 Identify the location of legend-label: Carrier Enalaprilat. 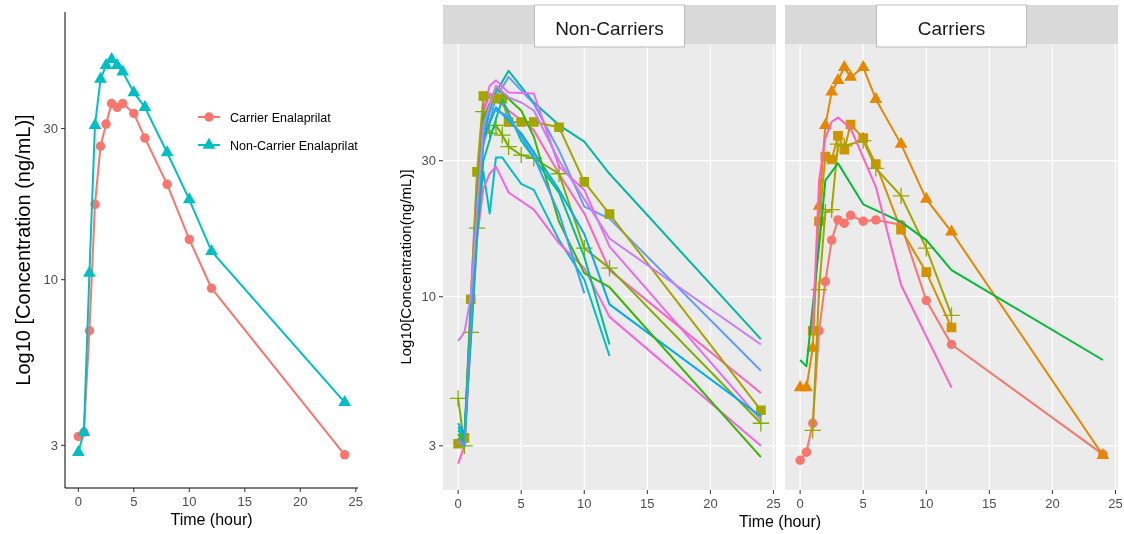
(281, 117).